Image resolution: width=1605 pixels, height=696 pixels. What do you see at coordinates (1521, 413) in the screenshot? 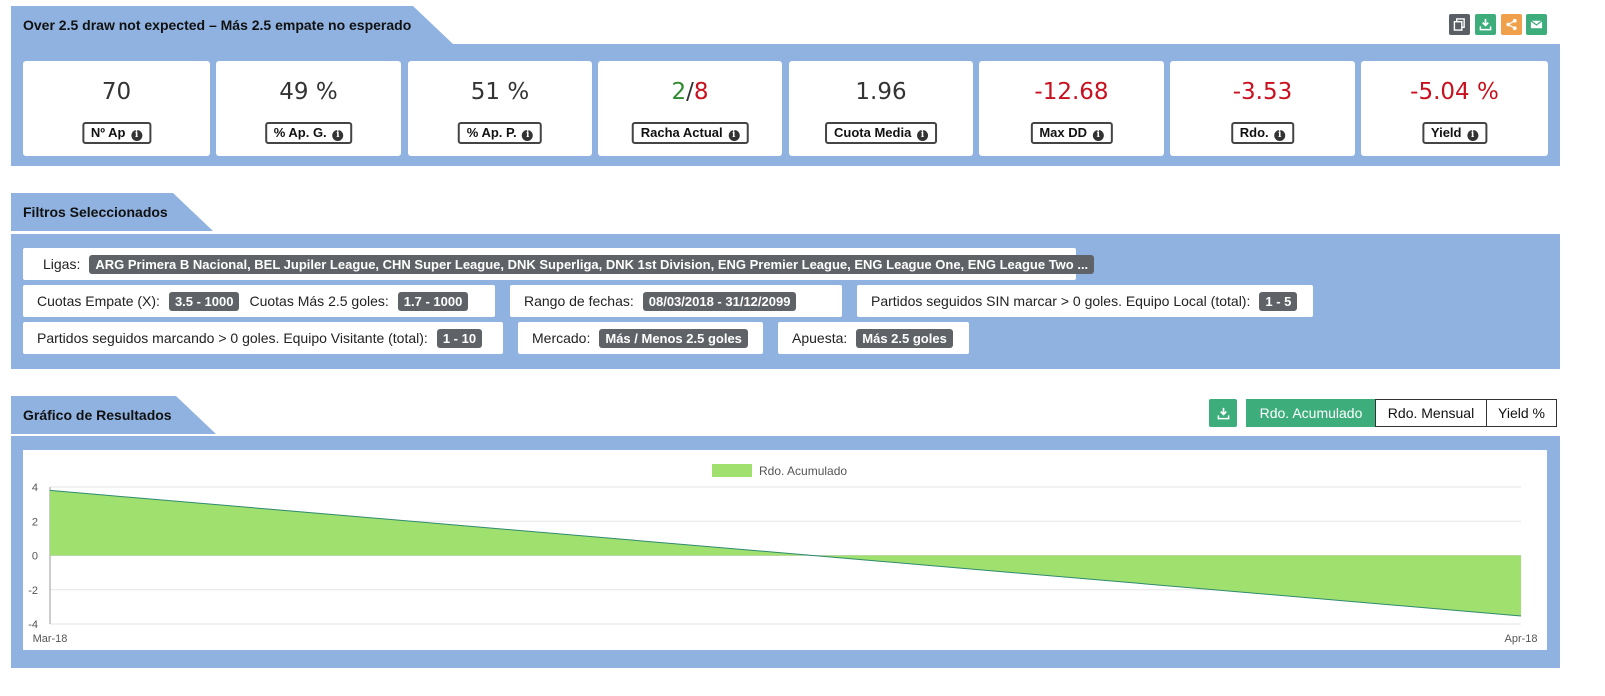
I see `tab-yield: Yield %` at bounding box center [1521, 413].